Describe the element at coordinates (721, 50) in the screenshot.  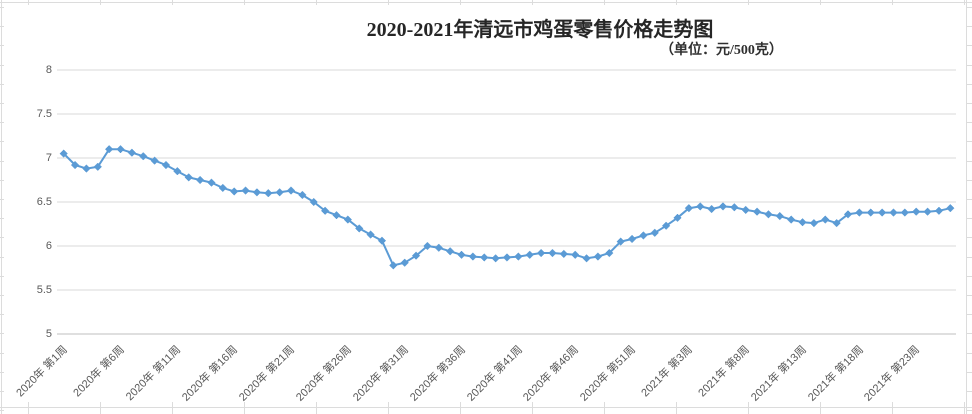
I see `chart-unit-subtitle: （单位：元/500克）` at that location.